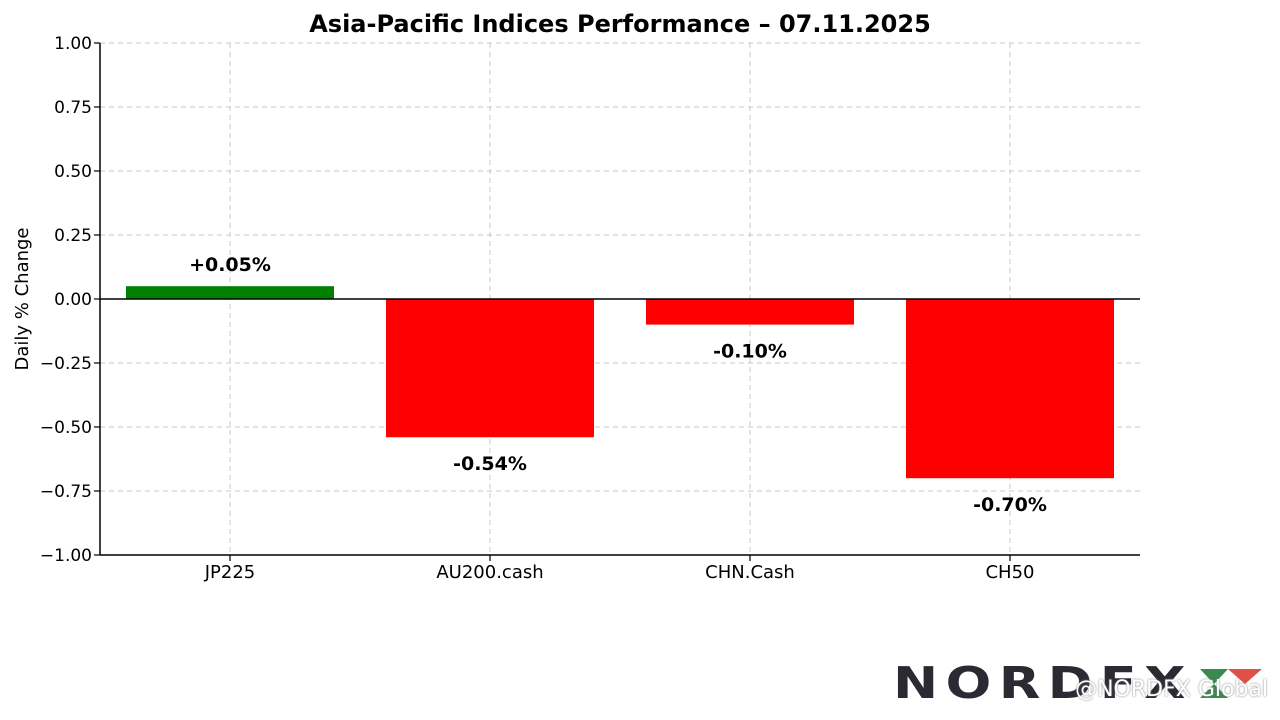  What do you see at coordinates (73, 108) in the screenshot?
I see `y-tick-label-1: 0.75` at bounding box center [73, 108].